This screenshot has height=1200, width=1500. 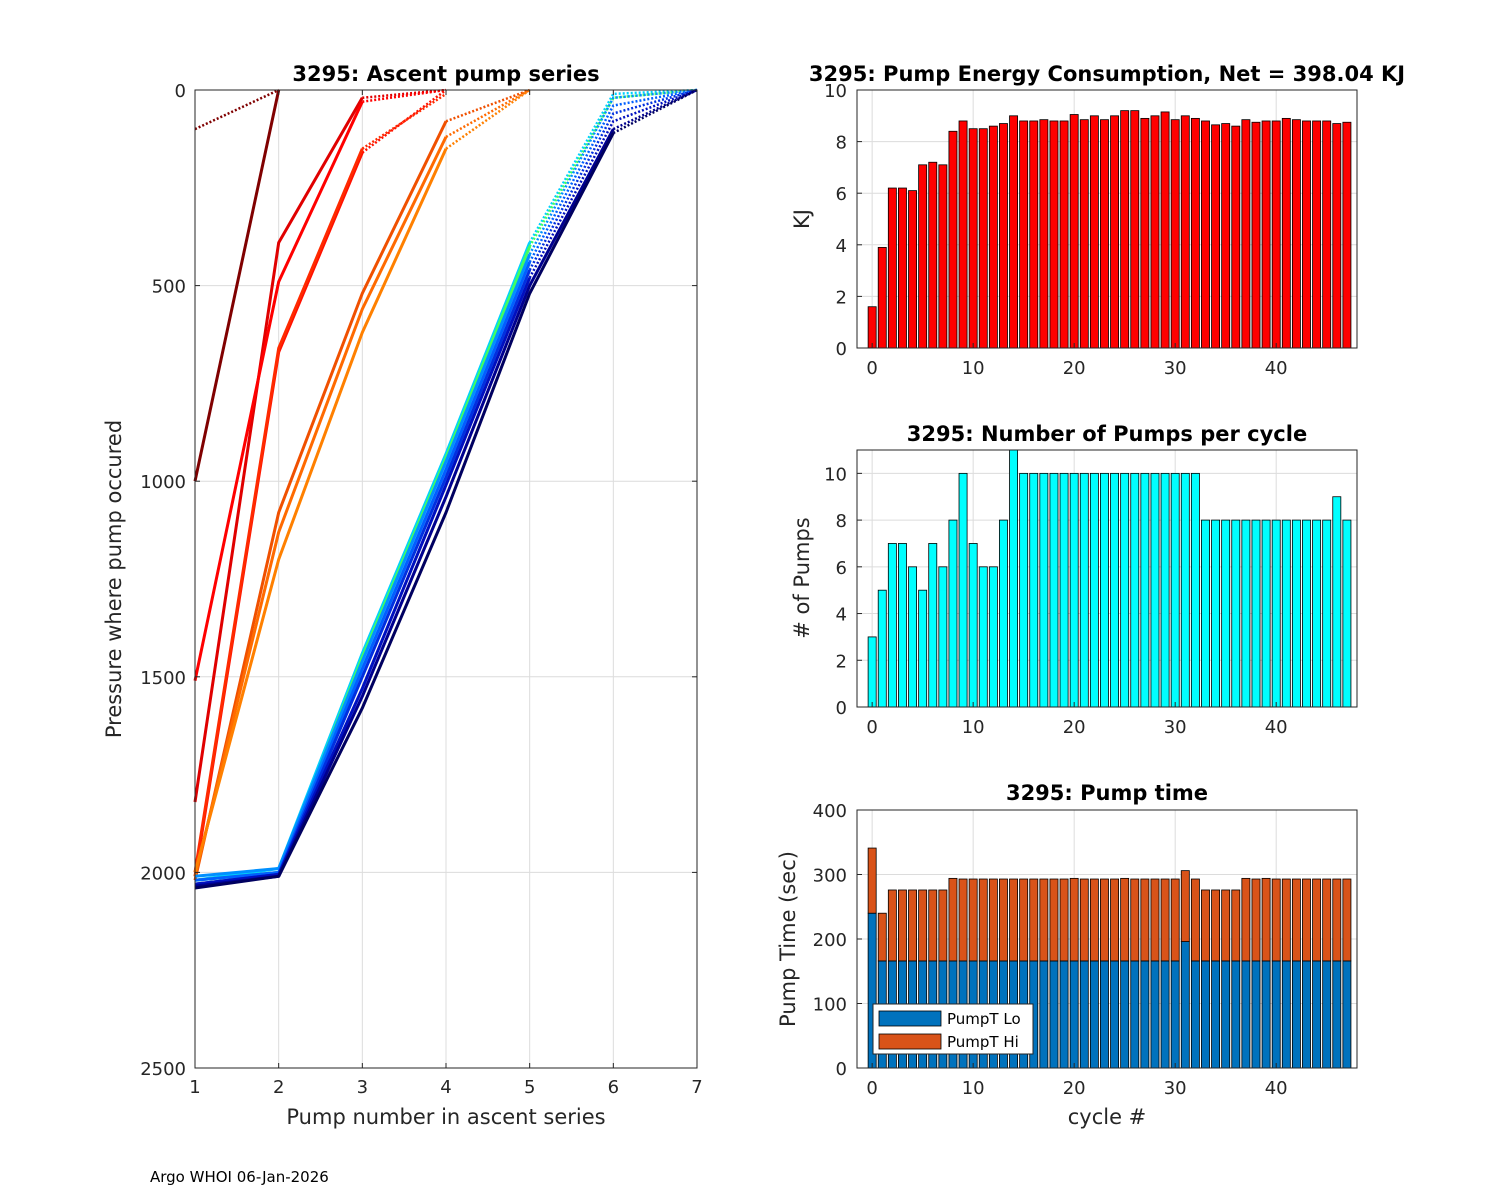 I want to click on pumps-y-axis-label: # of Pumps, so click(x=802, y=578).